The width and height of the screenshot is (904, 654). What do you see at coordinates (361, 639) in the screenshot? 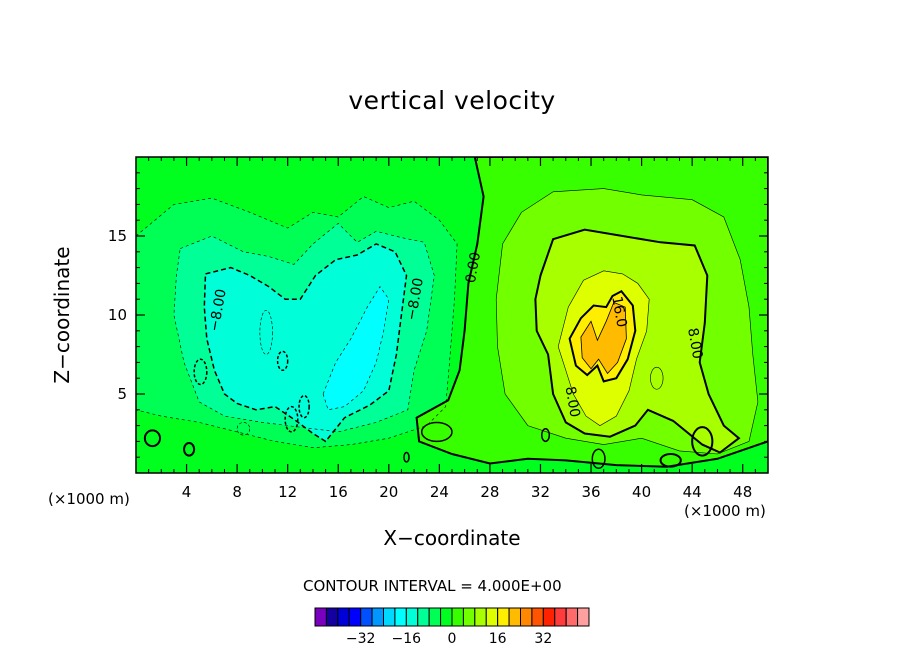
I see `colorbar-tick-label: −32` at bounding box center [361, 639].